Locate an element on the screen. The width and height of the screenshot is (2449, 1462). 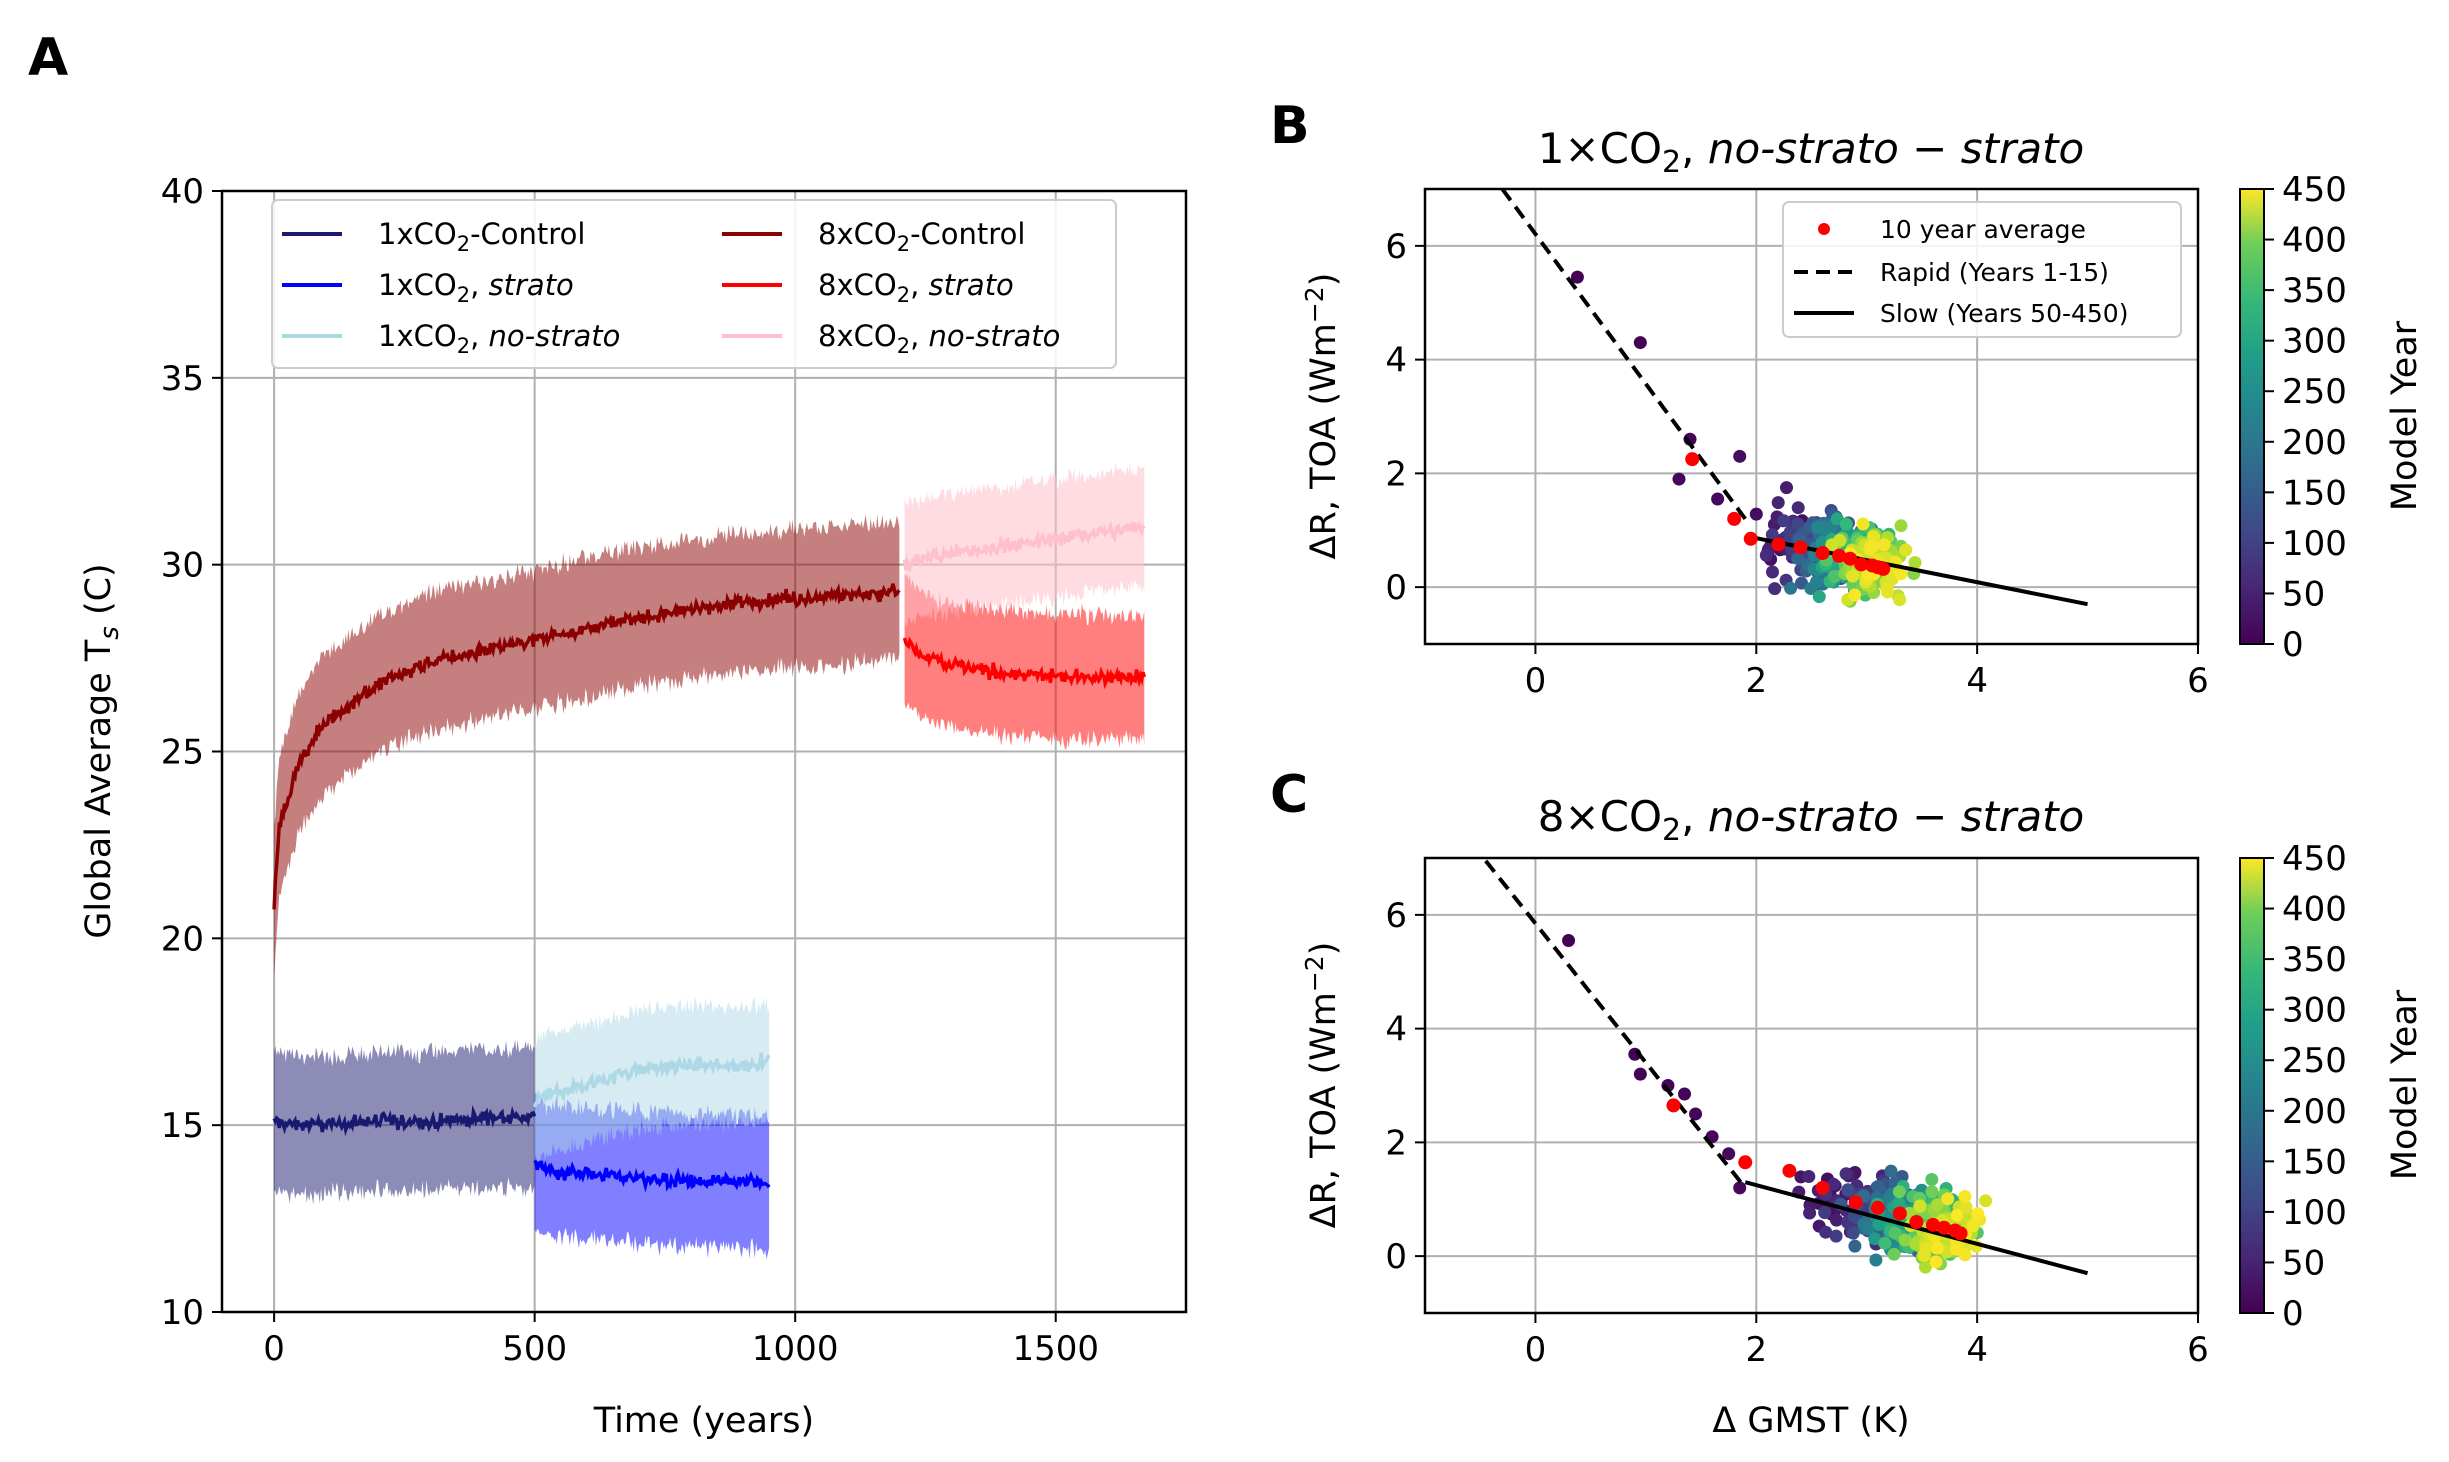
rapid-fit-line is located at coordinates (1623, 355).